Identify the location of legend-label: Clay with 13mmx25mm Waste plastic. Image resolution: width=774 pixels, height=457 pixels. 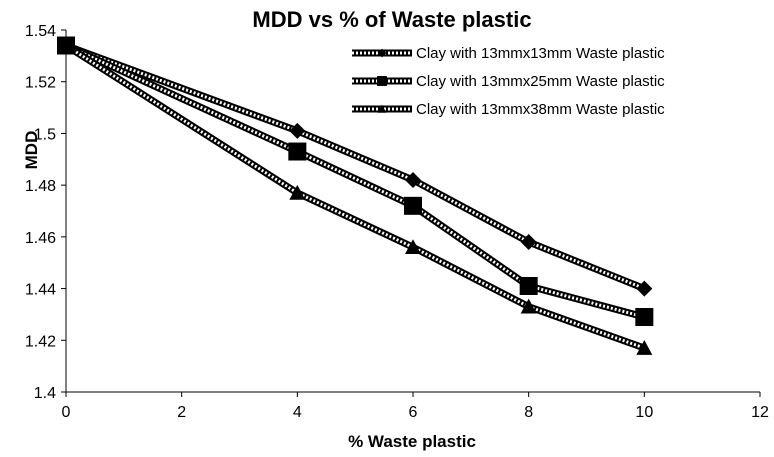
(540, 81).